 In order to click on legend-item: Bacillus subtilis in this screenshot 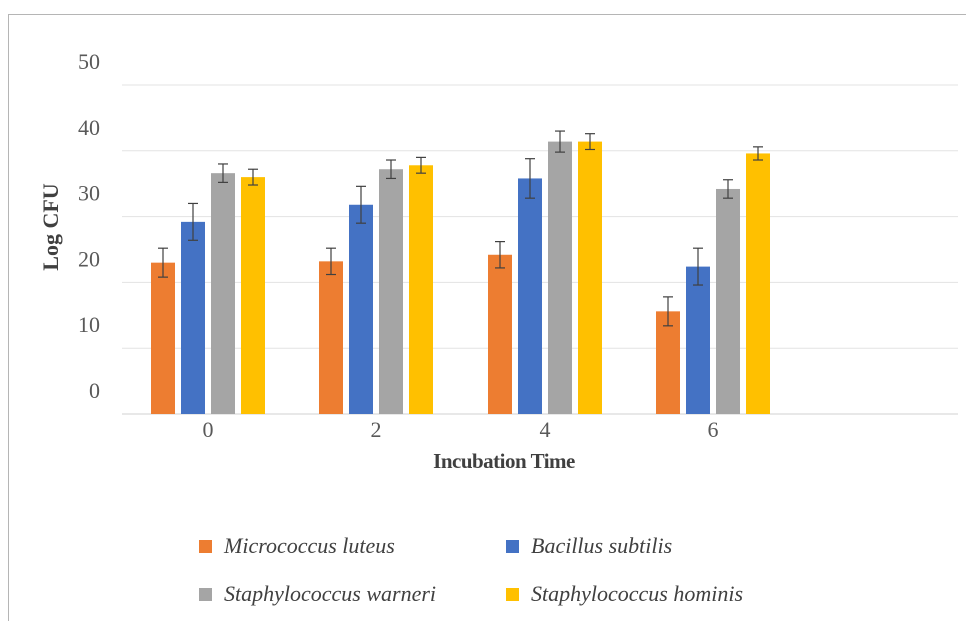, I will do `click(589, 545)`.